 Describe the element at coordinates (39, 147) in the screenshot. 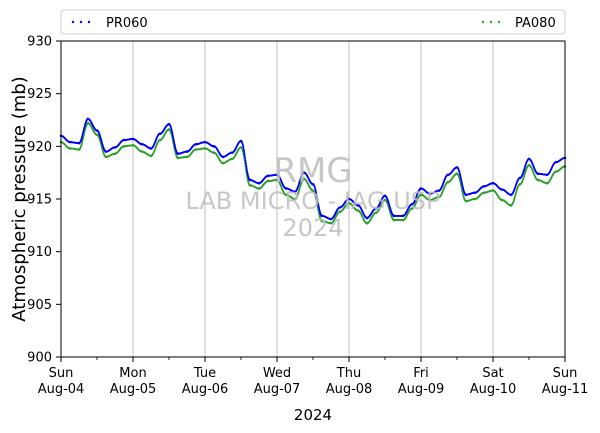

I see `y-tick-label: 920` at that location.